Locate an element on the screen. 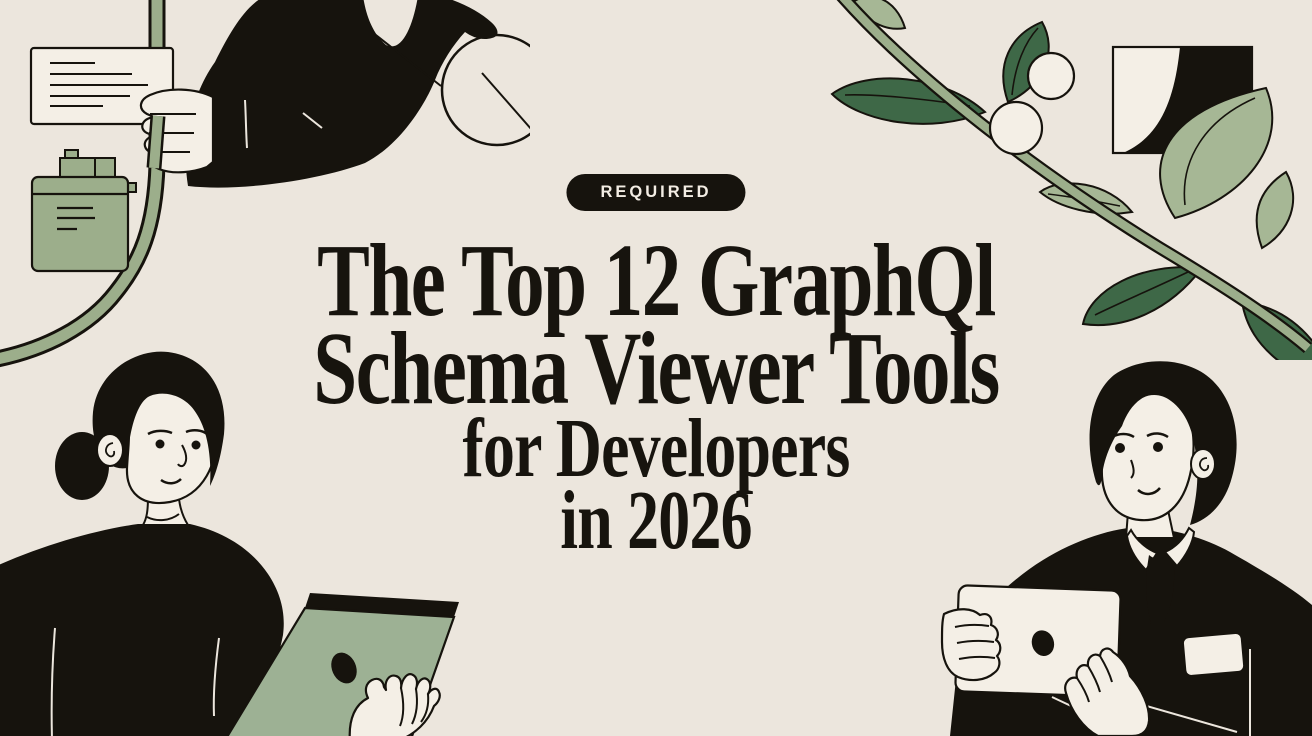 Image resolution: width=1312 pixels, height=736 pixels. title-line-3: for Developers is located at coordinates (656, 448).